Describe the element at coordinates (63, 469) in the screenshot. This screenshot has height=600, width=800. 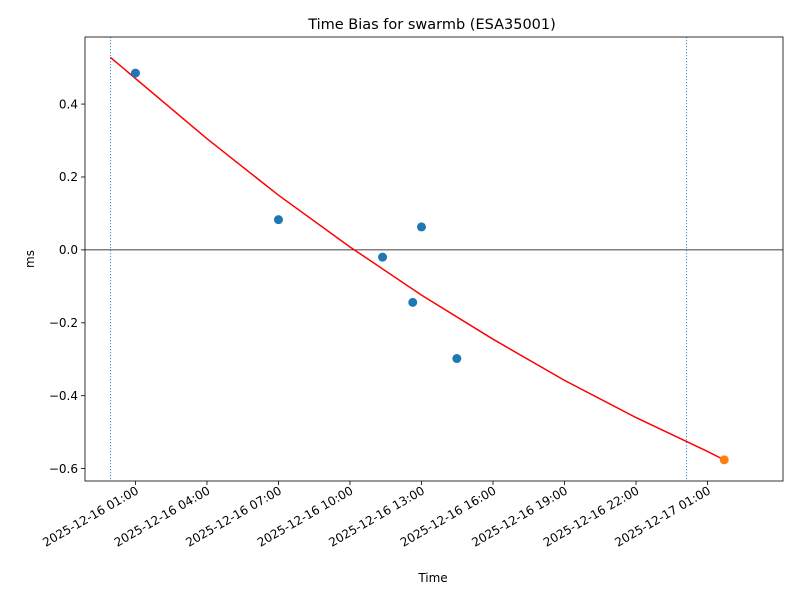
I see `y-tick-label-0: −0.6` at that location.